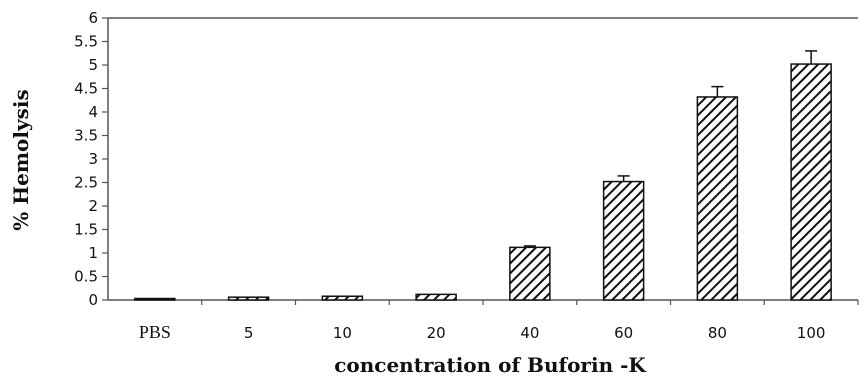 This screenshot has width=865, height=378. What do you see at coordinates (86, 183) in the screenshot?
I see `y-tick-label: 2.5` at bounding box center [86, 183].